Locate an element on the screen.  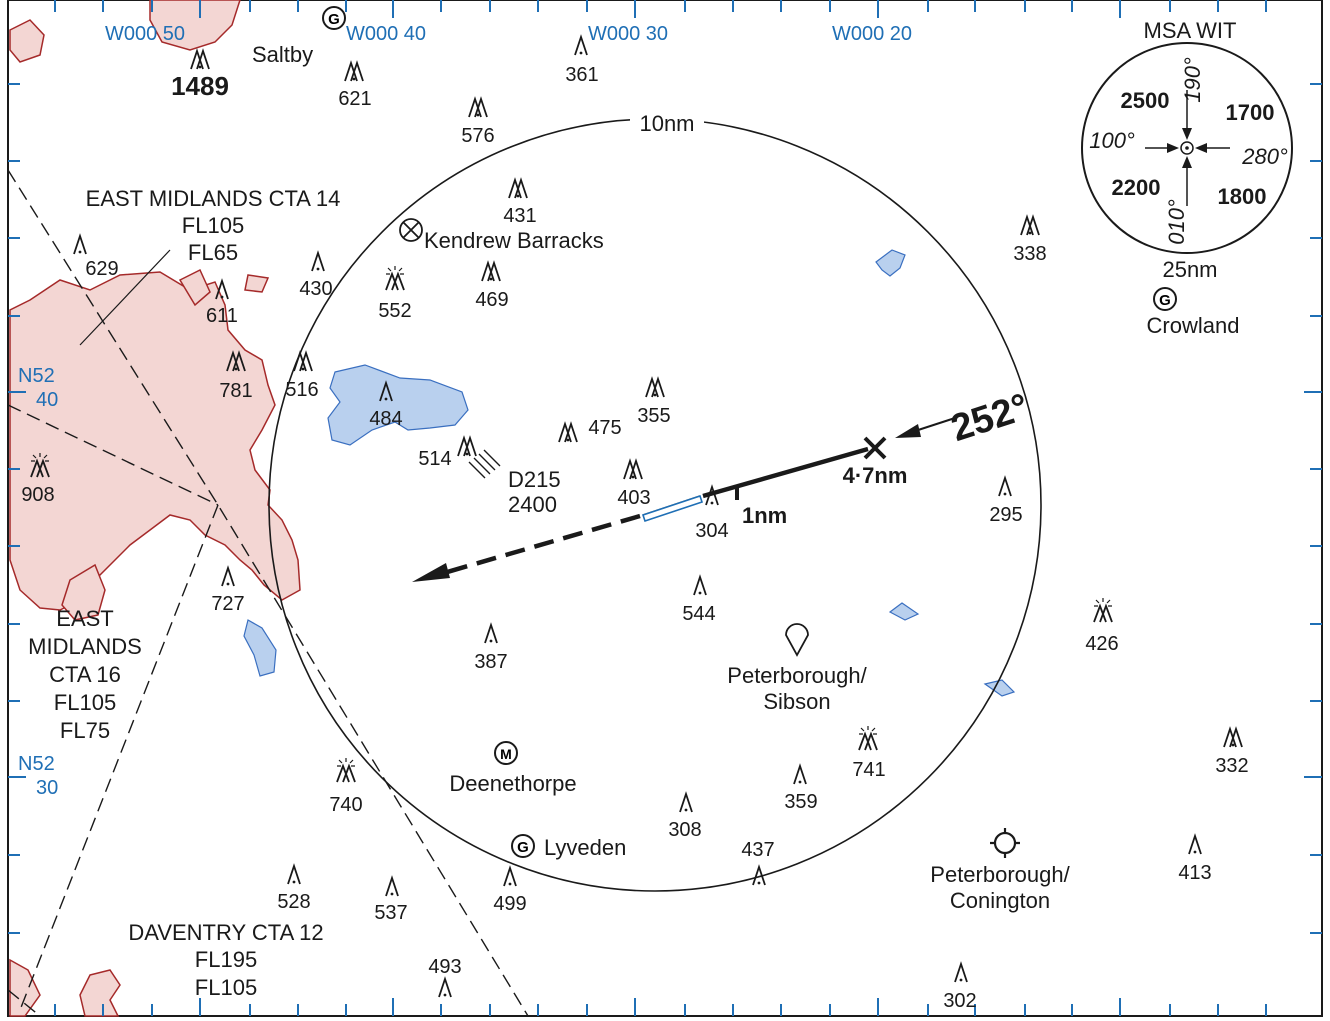
airspace-cta12-name: DAVENTRY CTA 12 is located at coordinates (225, 932).